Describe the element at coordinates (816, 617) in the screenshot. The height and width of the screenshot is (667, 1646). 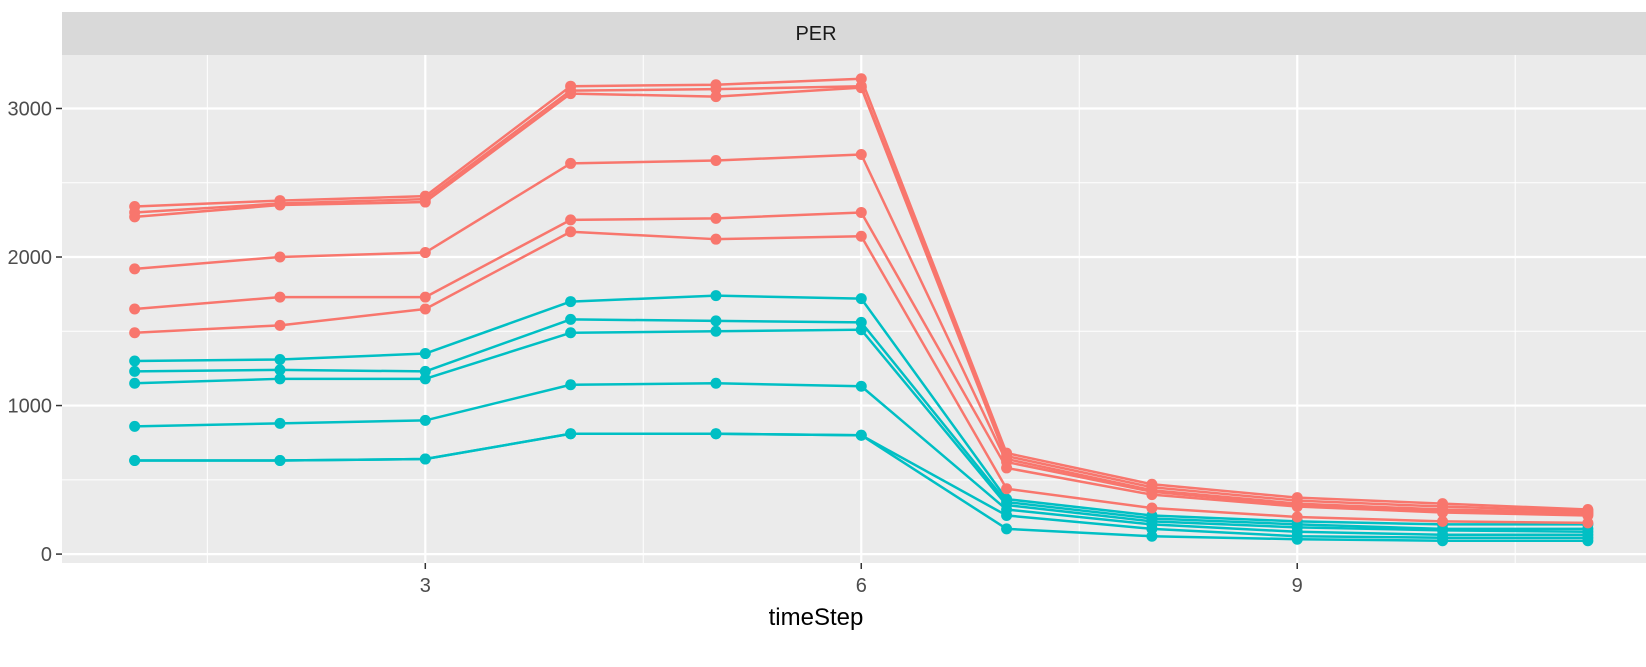
I see `x-axis-title: timeStep` at that location.